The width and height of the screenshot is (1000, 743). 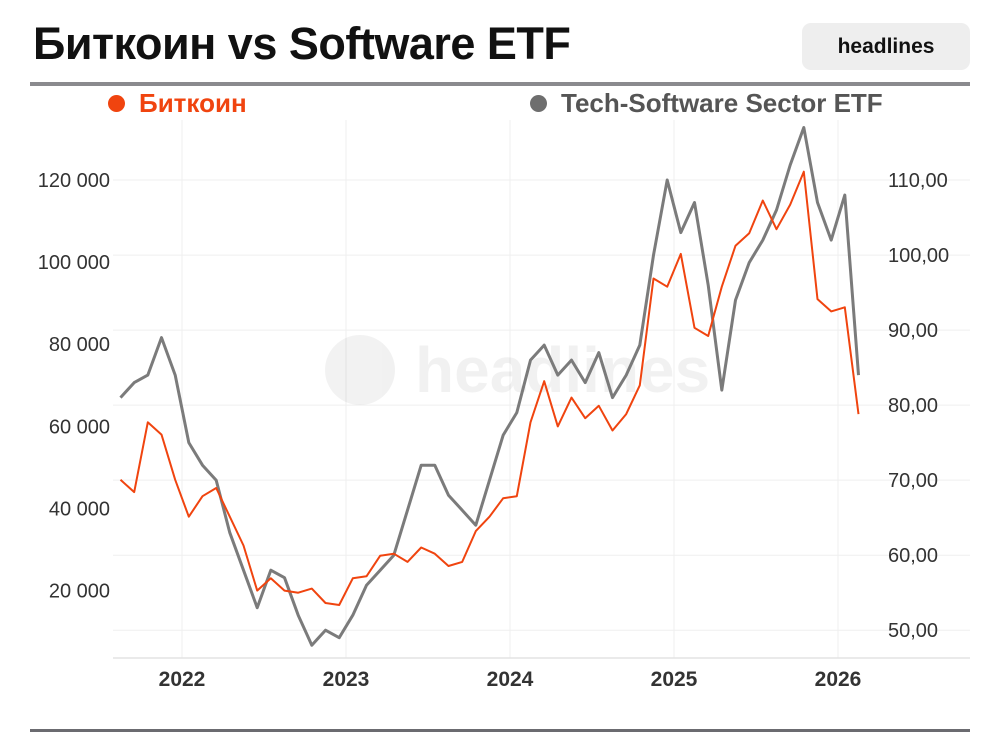 I want to click on legend-label-bitcoin: Биткоин, so click(x=193, y=103).